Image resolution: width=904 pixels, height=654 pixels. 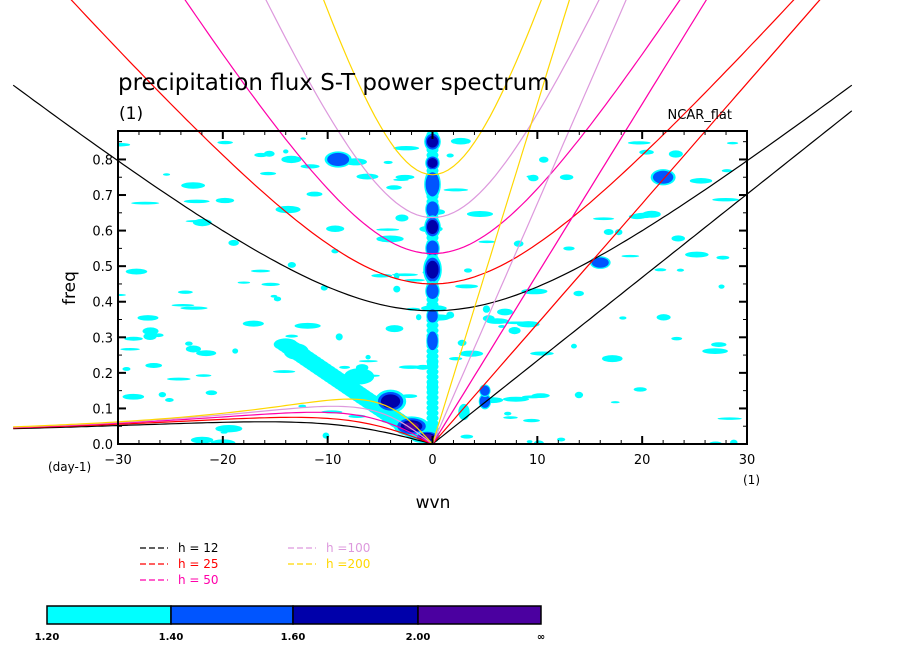 I want to click on y-tick-label: 0.5, so click(x=102, y=267).